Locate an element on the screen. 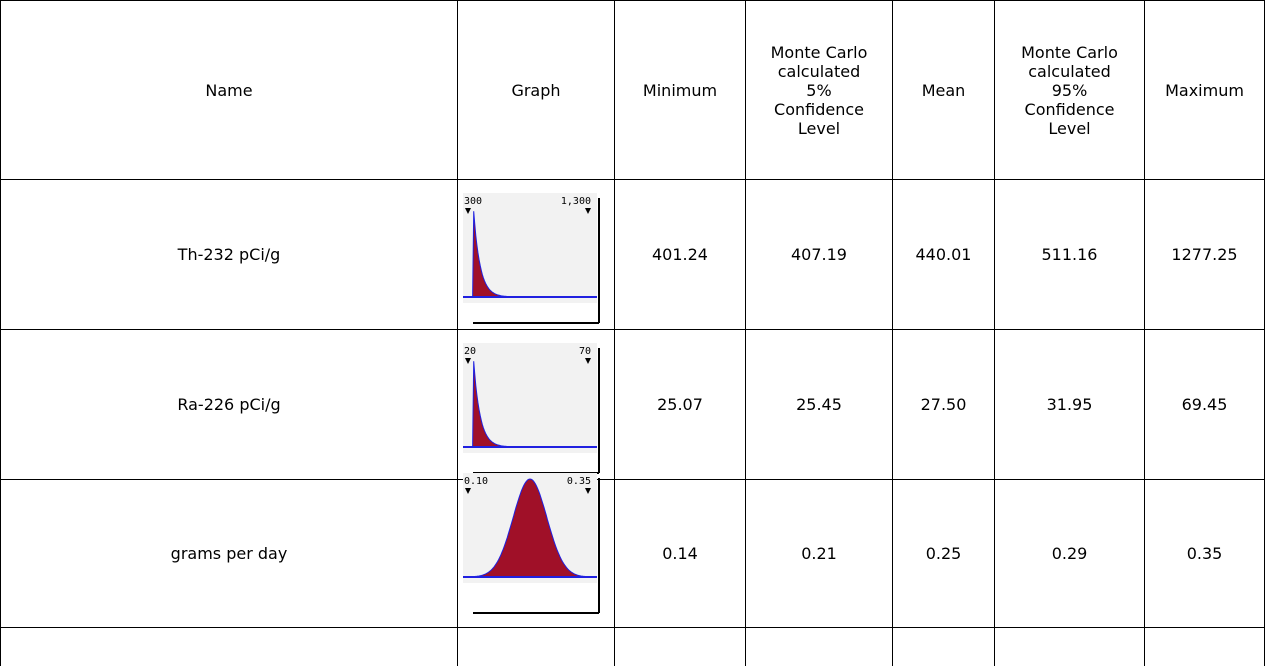 The image size is (1265, 666). row-minimum: 401.24 is located at coordinates (680, 254).